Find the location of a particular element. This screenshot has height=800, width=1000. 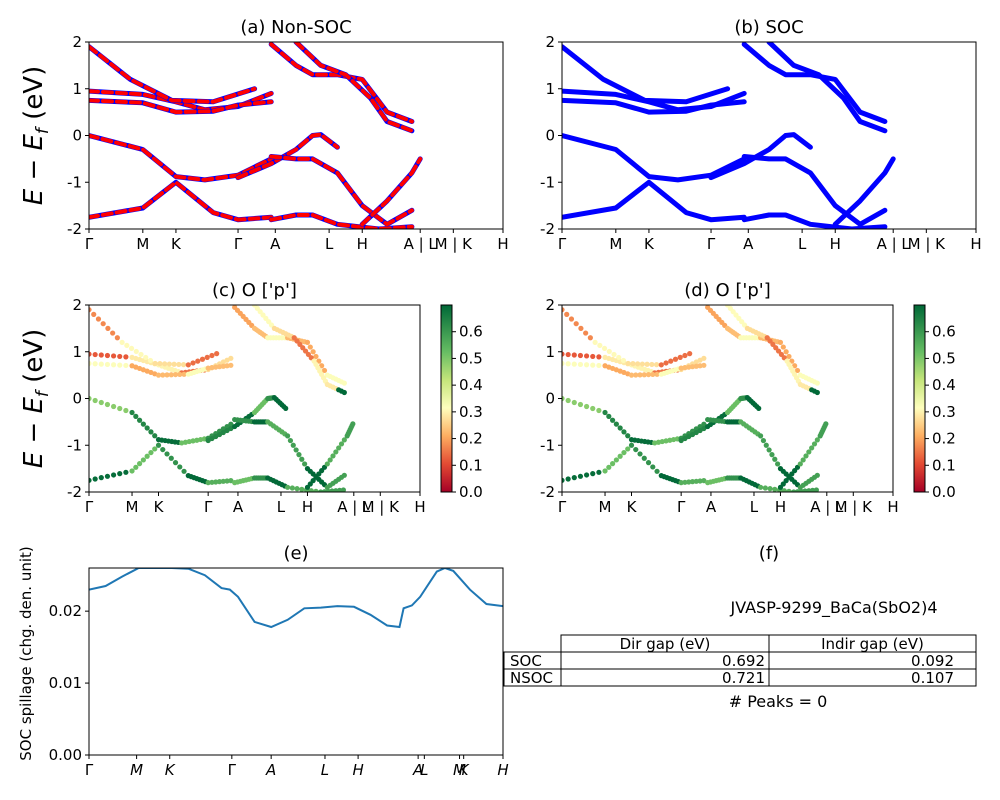

y-tick-label: 0.02 is located at coordinates (65, 611).